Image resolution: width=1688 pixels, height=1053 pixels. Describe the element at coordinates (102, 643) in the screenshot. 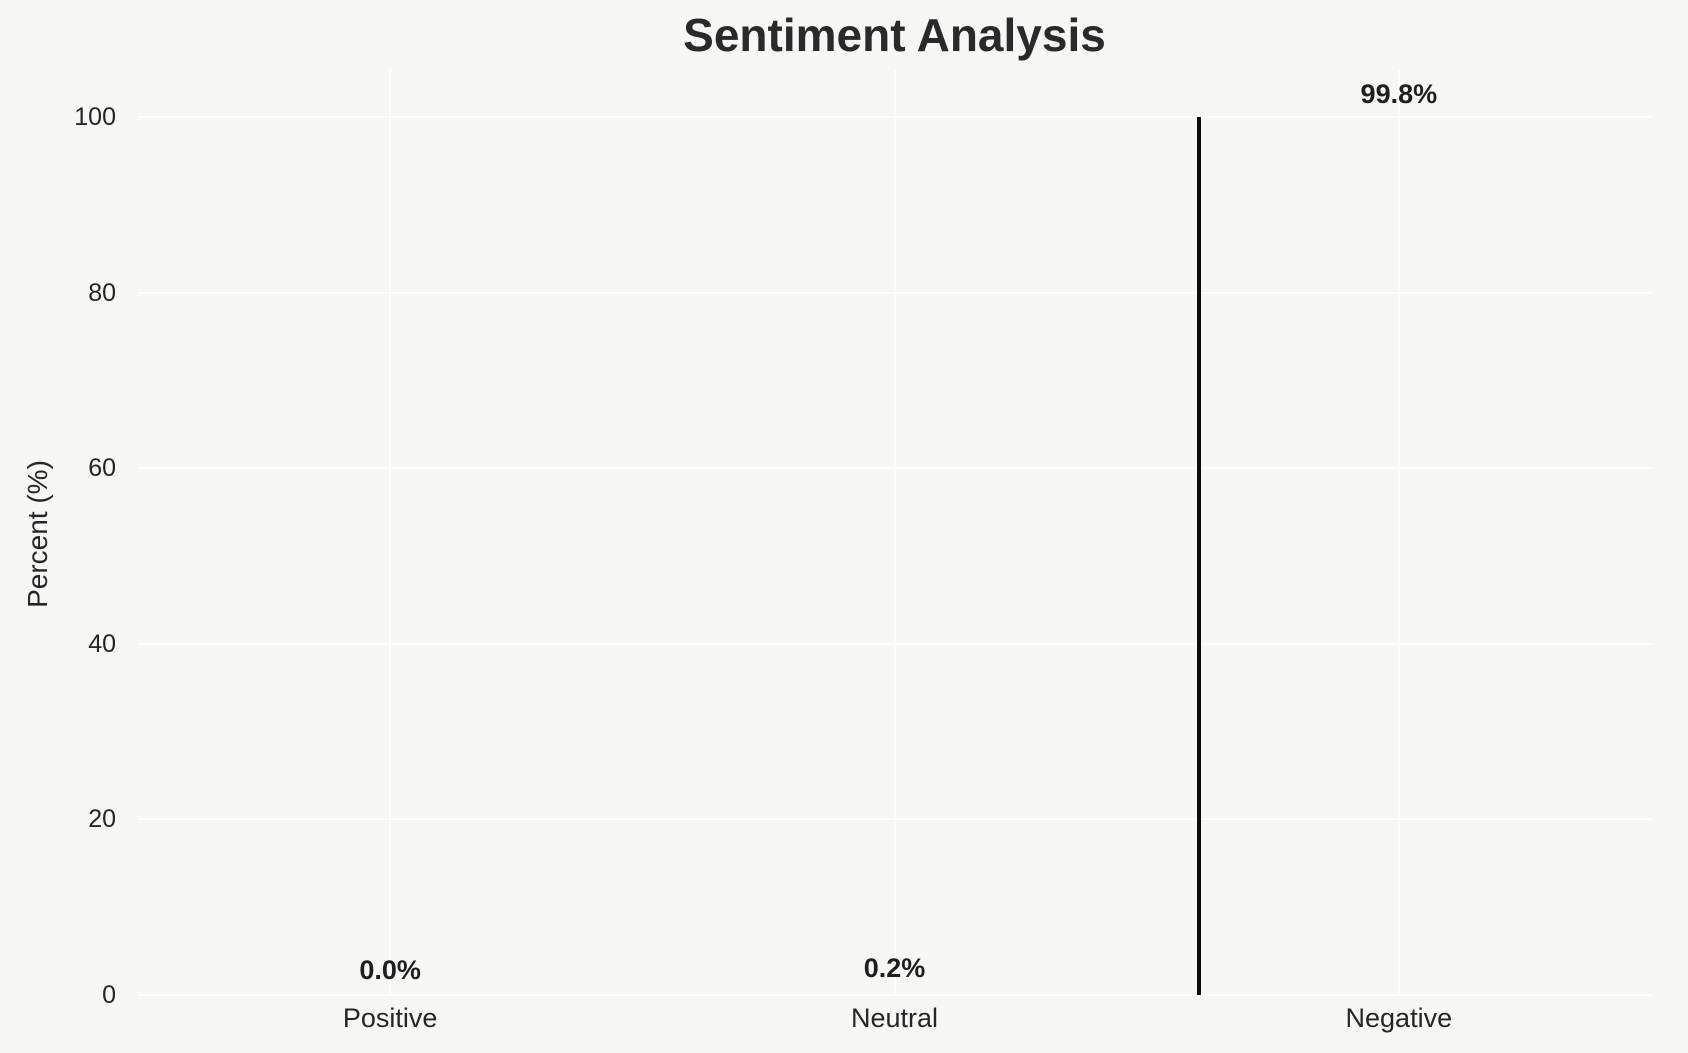

I see `y-tick-label: 40` at that location.